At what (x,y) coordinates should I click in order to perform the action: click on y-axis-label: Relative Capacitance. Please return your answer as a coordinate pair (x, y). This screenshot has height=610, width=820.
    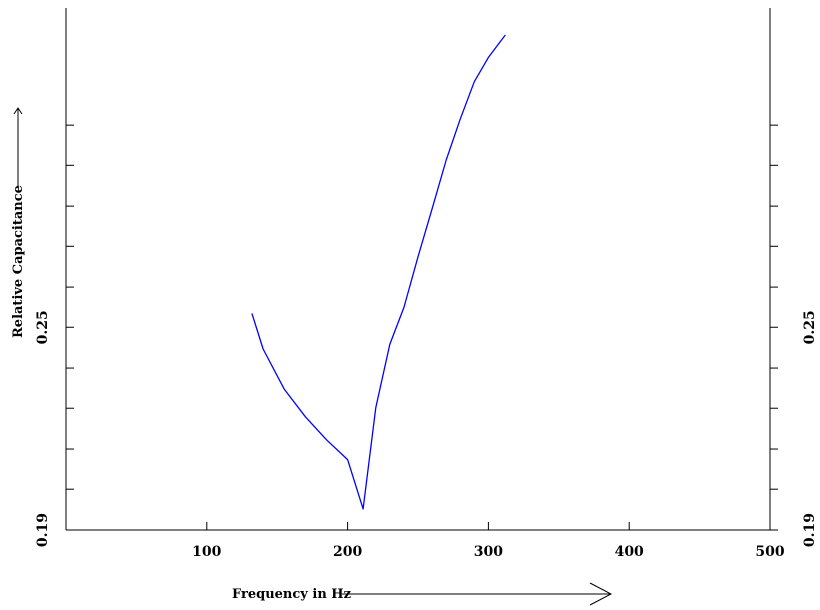
    Looking at the image, I should click on (18, 261).